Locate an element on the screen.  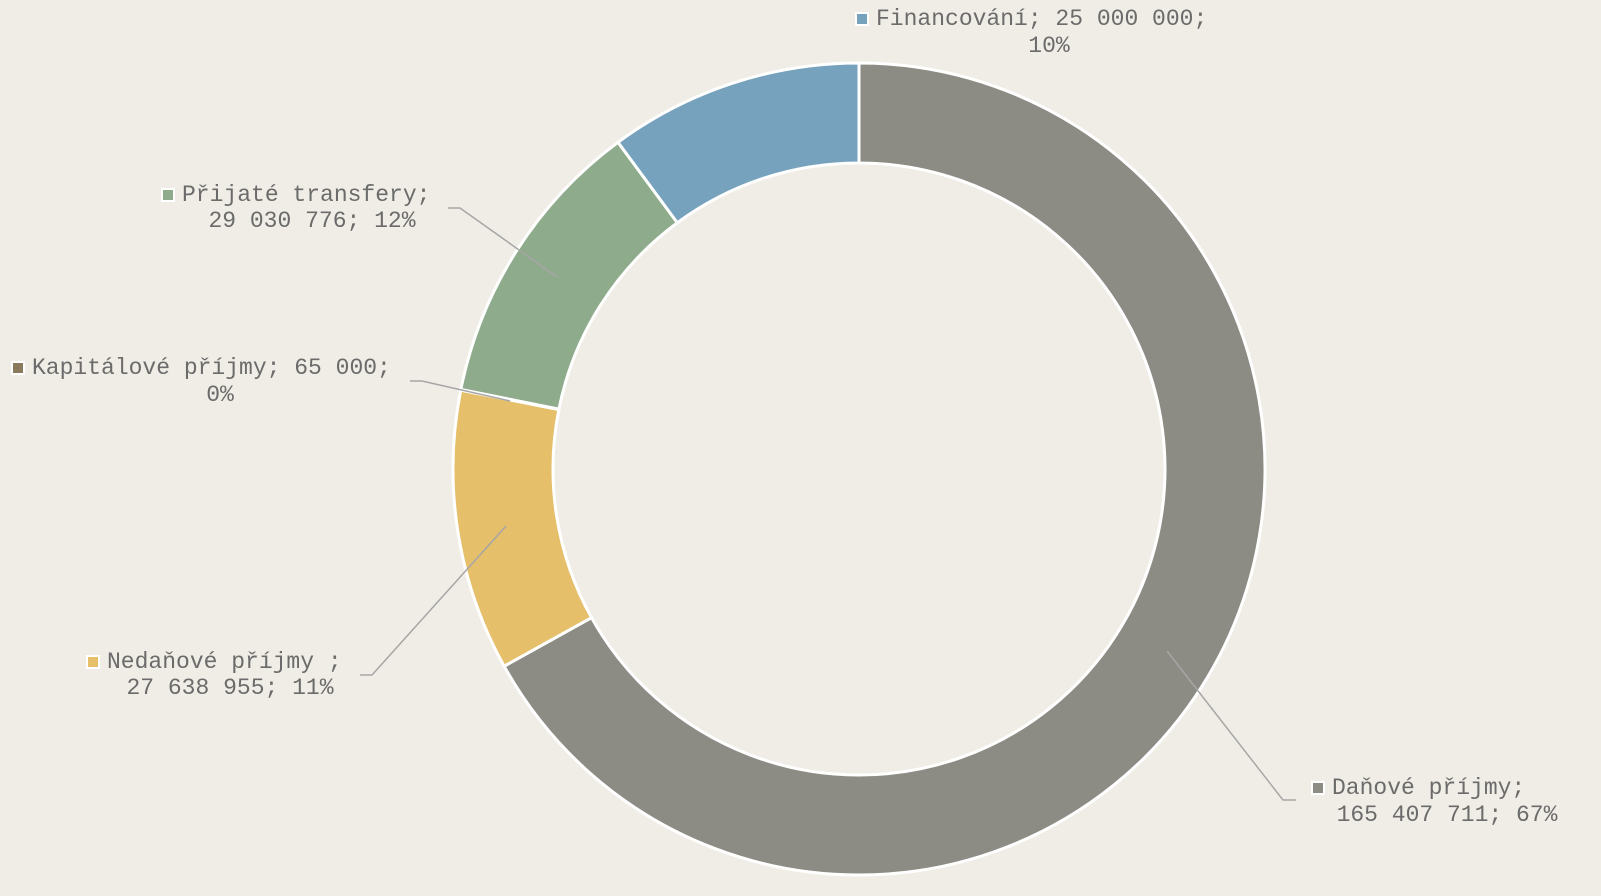
data-label: Přijaté transfery; is located at coordinates (306, 195).